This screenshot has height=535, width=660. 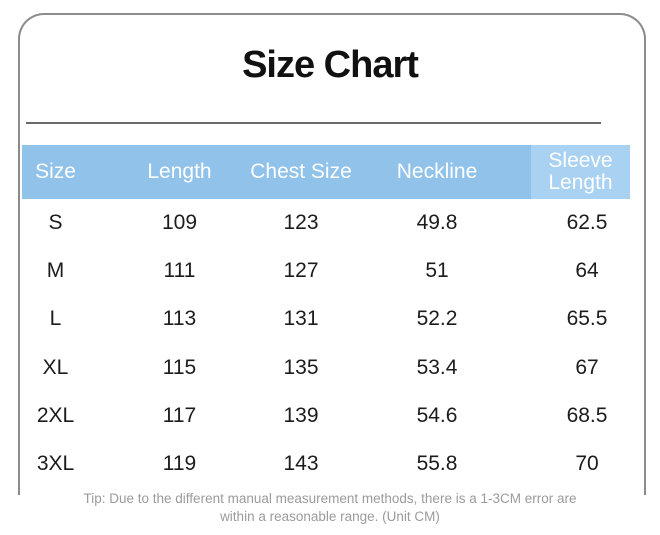 What do you see at coordinates (587, 223) in the screenshot?
I see `cell-sleeve: 62.5` at bounding box center [587, 223].